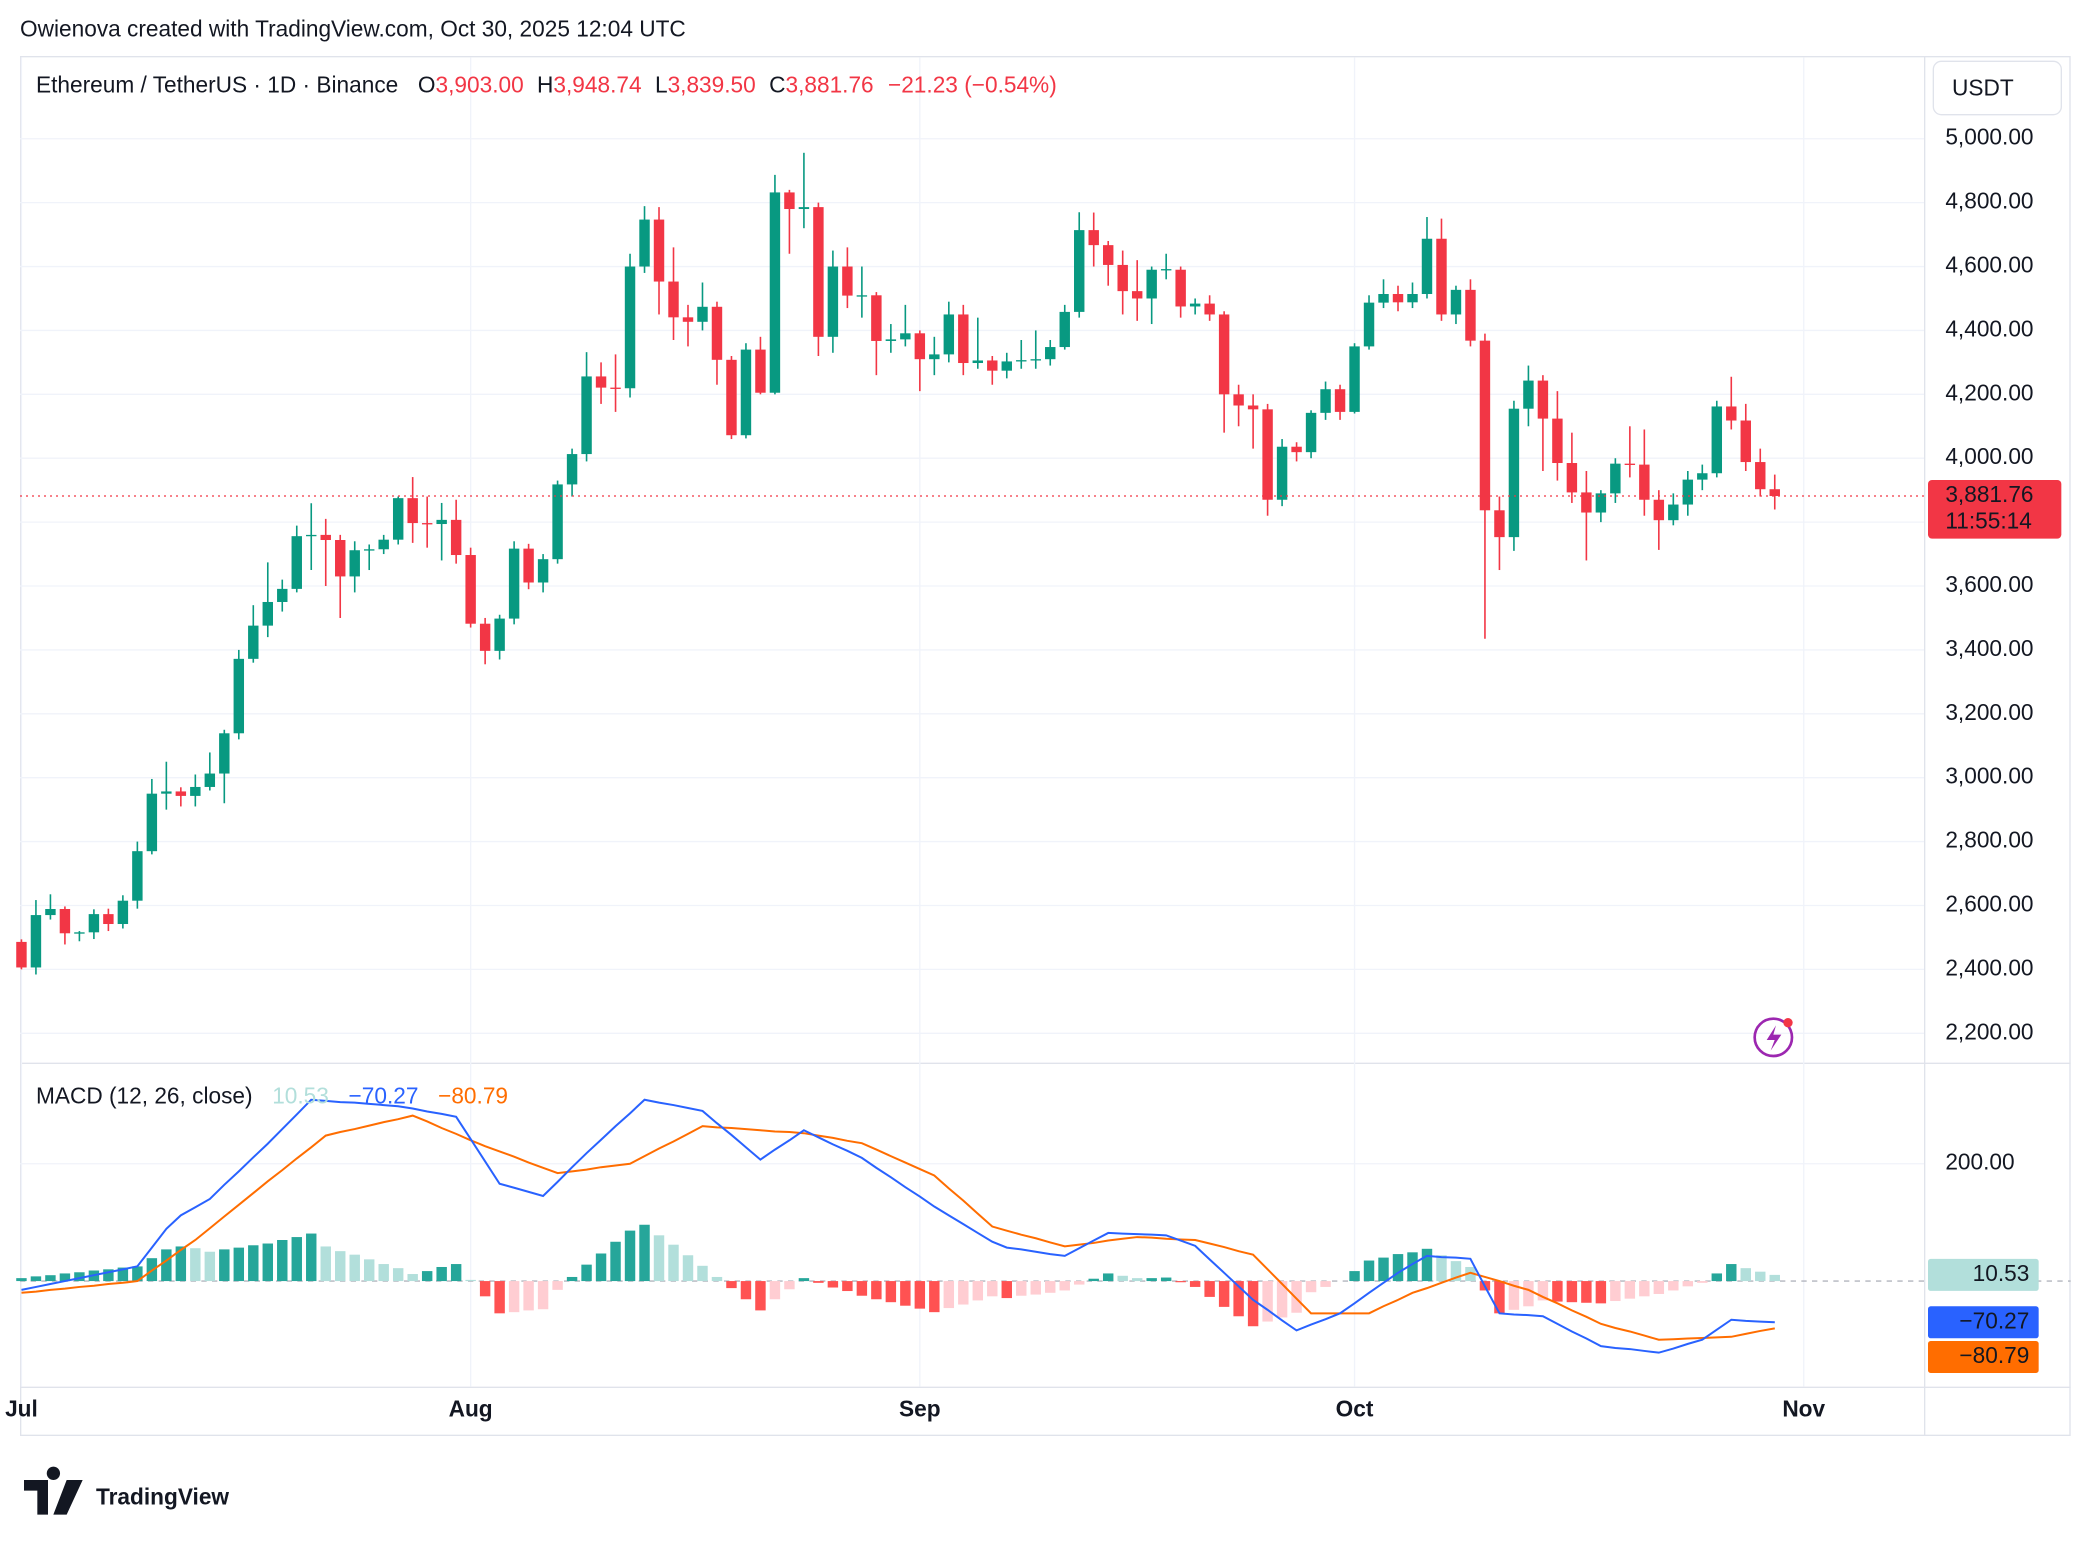 This screenshot has height=1552, width=2084. What do you see at coordinates (473, 1095) in the screenshot?
I see `signal-value: −80.79` at bounding box center [473, 1095].